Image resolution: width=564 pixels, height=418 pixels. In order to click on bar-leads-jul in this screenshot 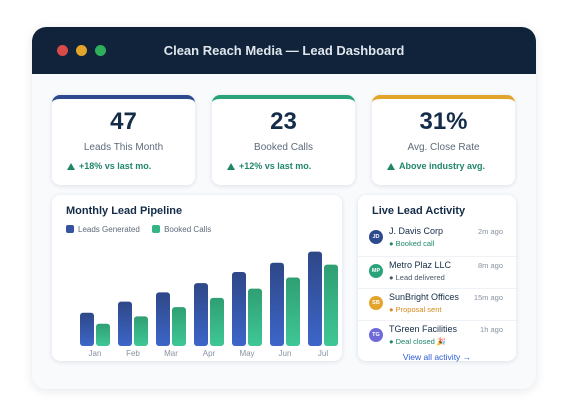, I will do `click(315, 298)`.